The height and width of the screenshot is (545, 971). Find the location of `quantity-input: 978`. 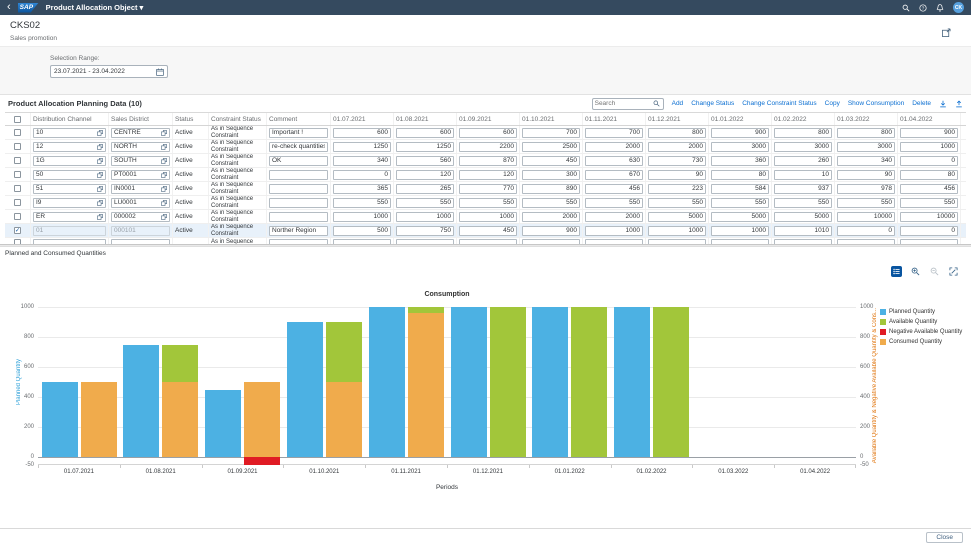

quantity-input: 978 is located at coordinates (866, 188).